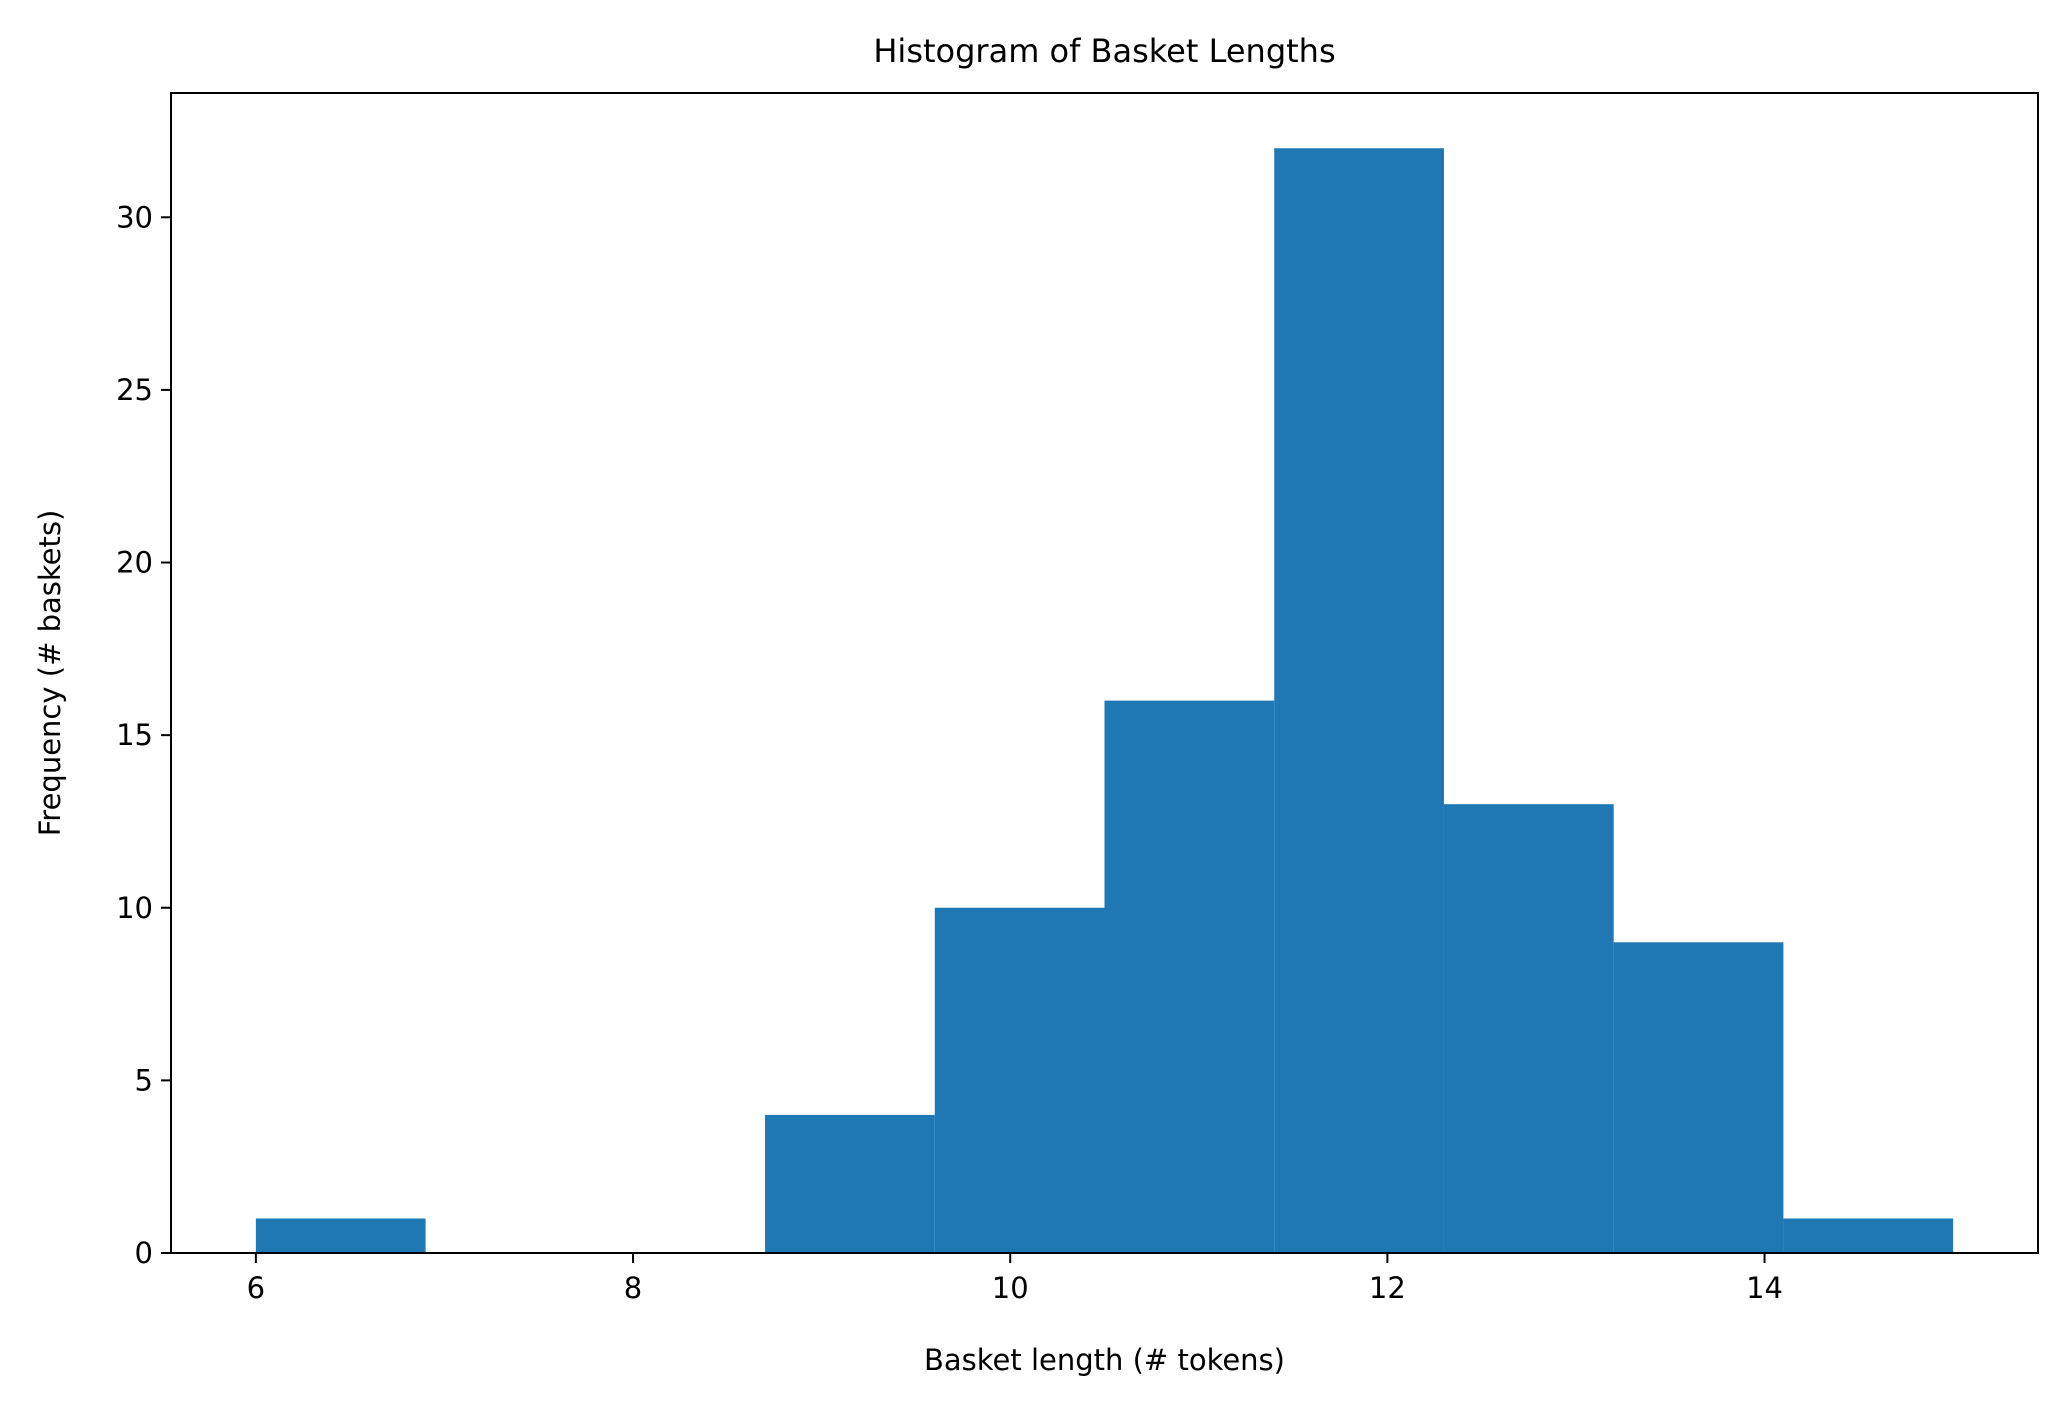 This screenshot has height=1411, width=2060. Describe the element at coordinates (134, 563) in the screenshot. I see `y-tick-label: 20` at that location.